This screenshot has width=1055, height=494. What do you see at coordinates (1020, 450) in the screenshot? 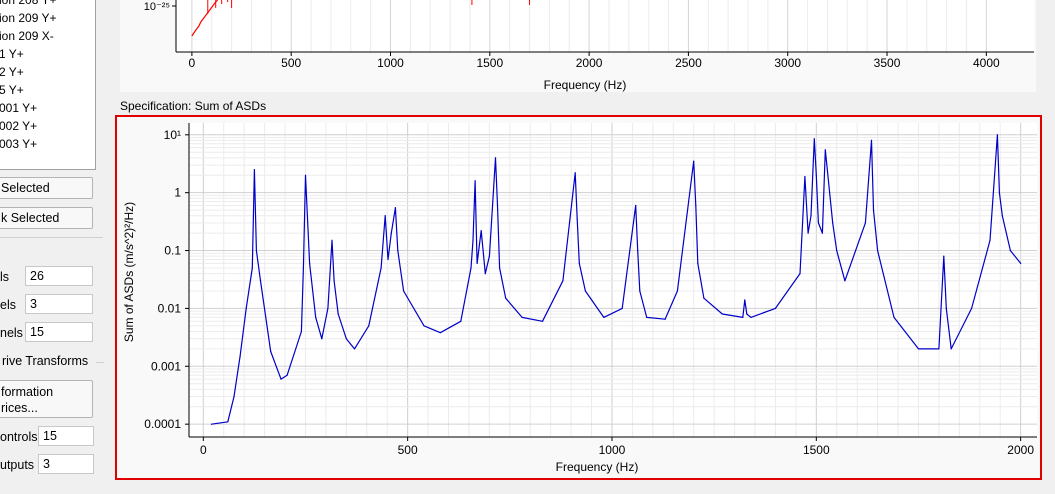
I see `x-tick-label: 2000` at bounding box center [1020, 450].